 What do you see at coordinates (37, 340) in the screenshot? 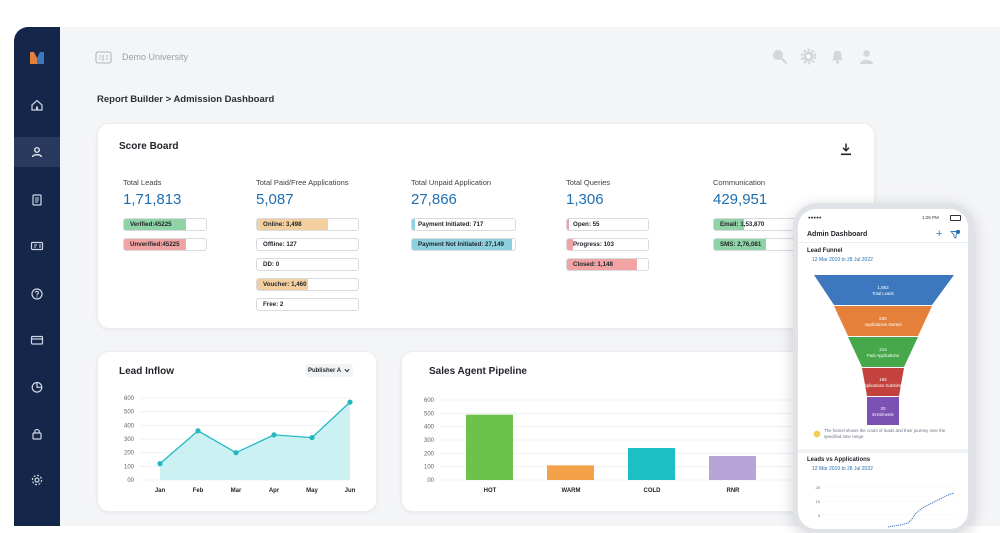
I see `sidebar-item-payments` at bounding box center [37, 340].